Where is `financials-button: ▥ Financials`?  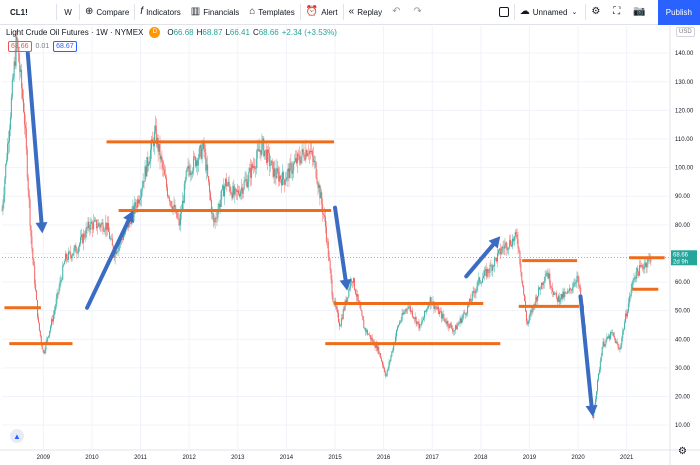 financials-button: ▥ Financials is located at coordinates (215, 12).